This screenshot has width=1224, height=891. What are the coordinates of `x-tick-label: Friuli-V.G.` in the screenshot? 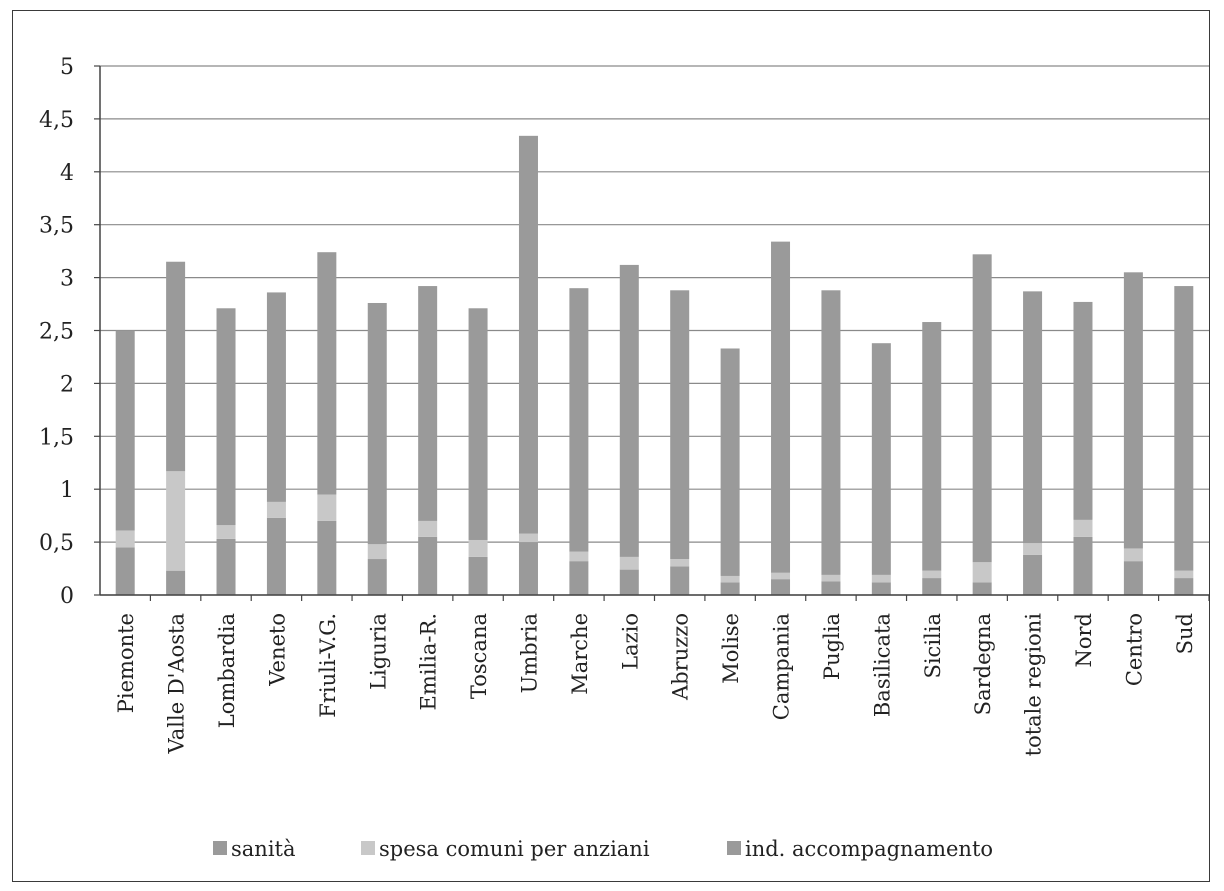 It's located at (328, 665).